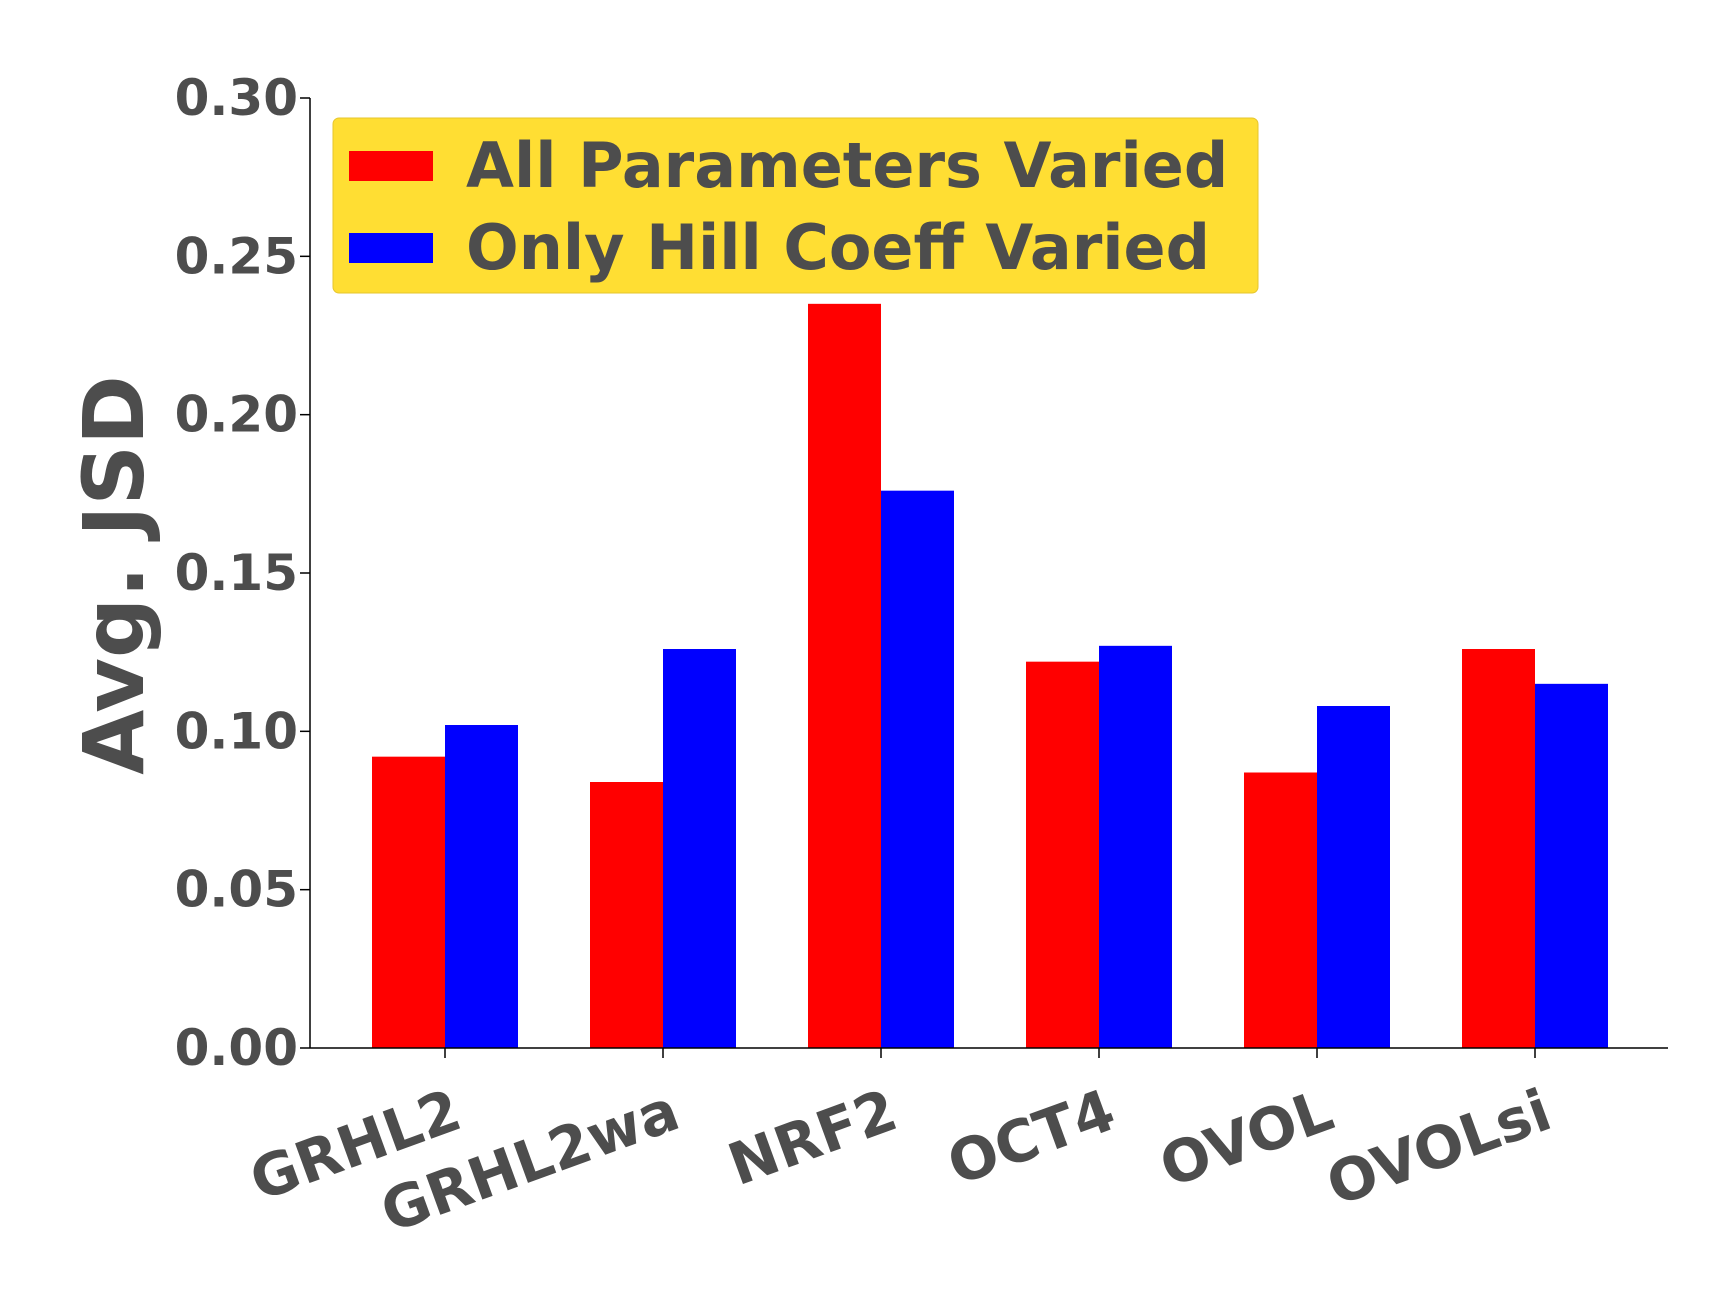 The height and width of the screenshot is (1296, 1728). Describe the element at coordinates (236, 731) in the screenshot. I see `y-tick-label: 0.10` at that location.